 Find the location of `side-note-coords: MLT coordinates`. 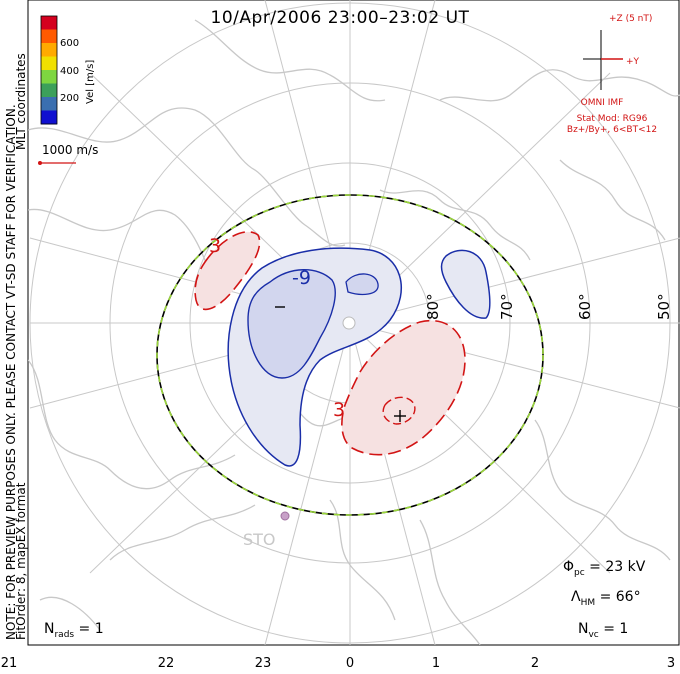

side-note-coords: MLT coordinates is located at coordinates (21, 101).